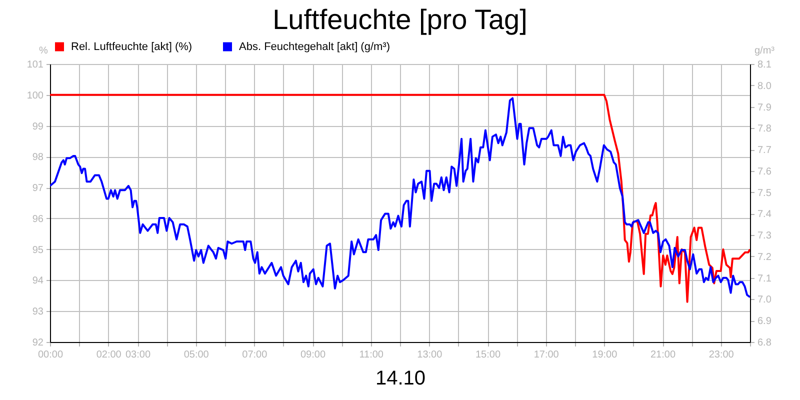 The image size is (800, 400). I want to click on y-tick-label: 94, so click(38, 281).